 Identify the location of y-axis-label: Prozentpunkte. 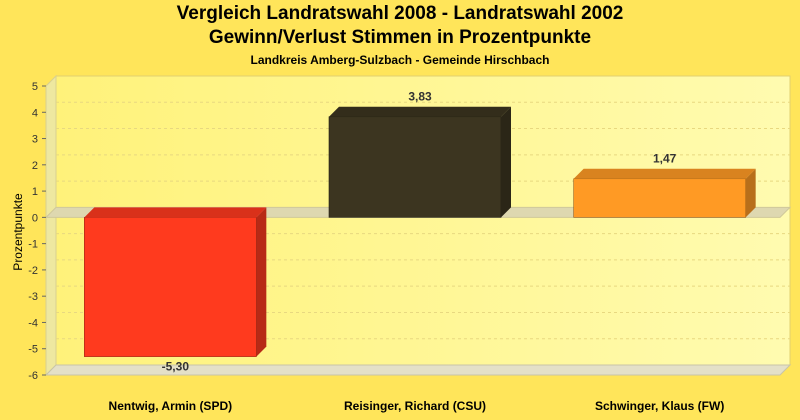
(18, 232).